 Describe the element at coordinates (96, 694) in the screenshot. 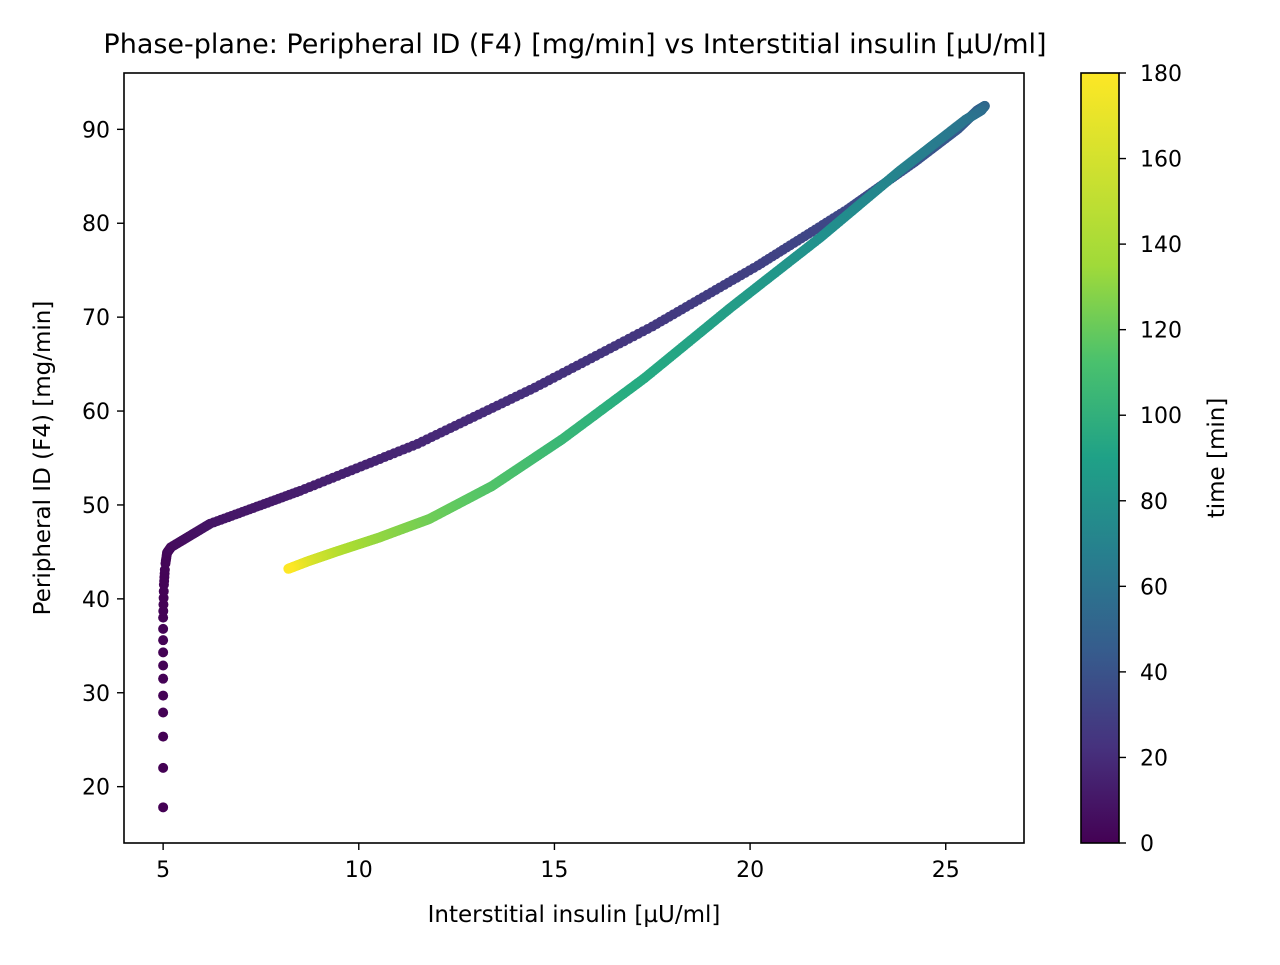

I see `y-tick-label: 30` at that location.